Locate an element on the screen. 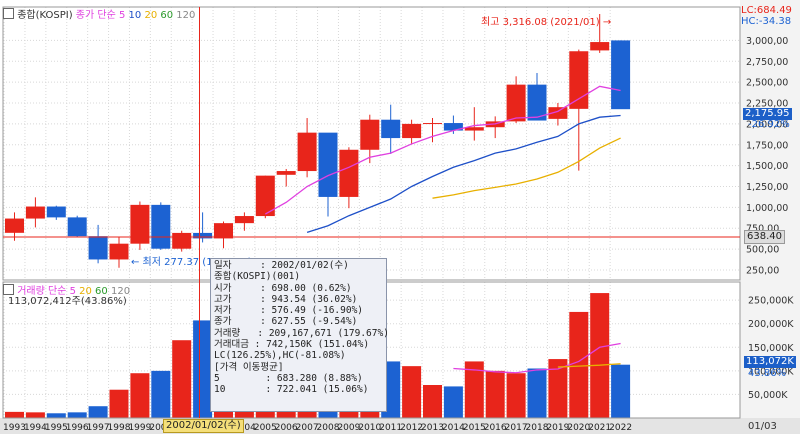 The image size is (800, 434). price-tick-label: 1,750,00 is located at coordinates (767, 145).